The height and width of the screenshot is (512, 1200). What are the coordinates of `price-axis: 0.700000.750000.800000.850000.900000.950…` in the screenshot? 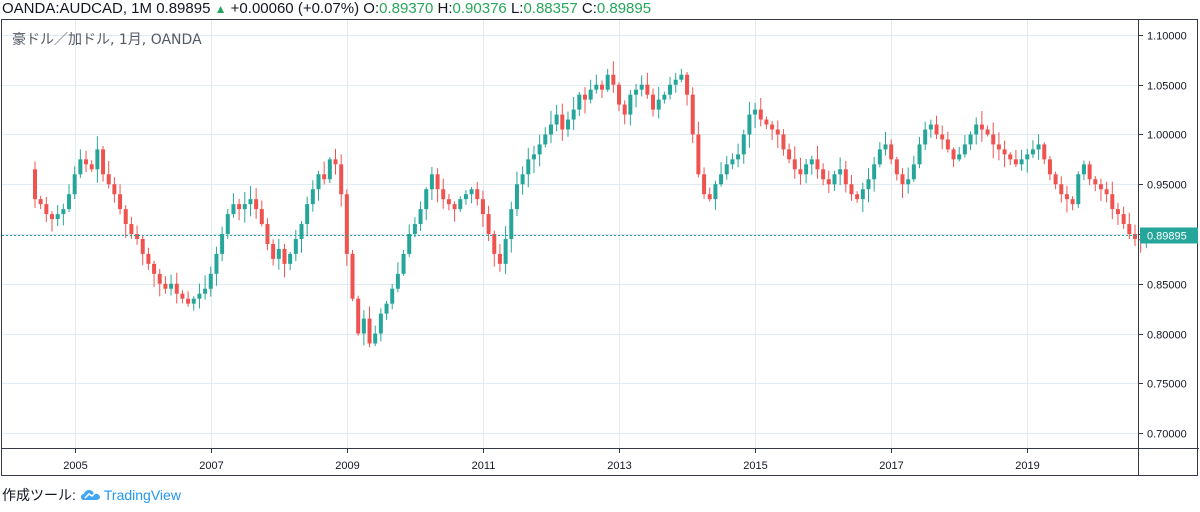 It's located at (1162, 236).